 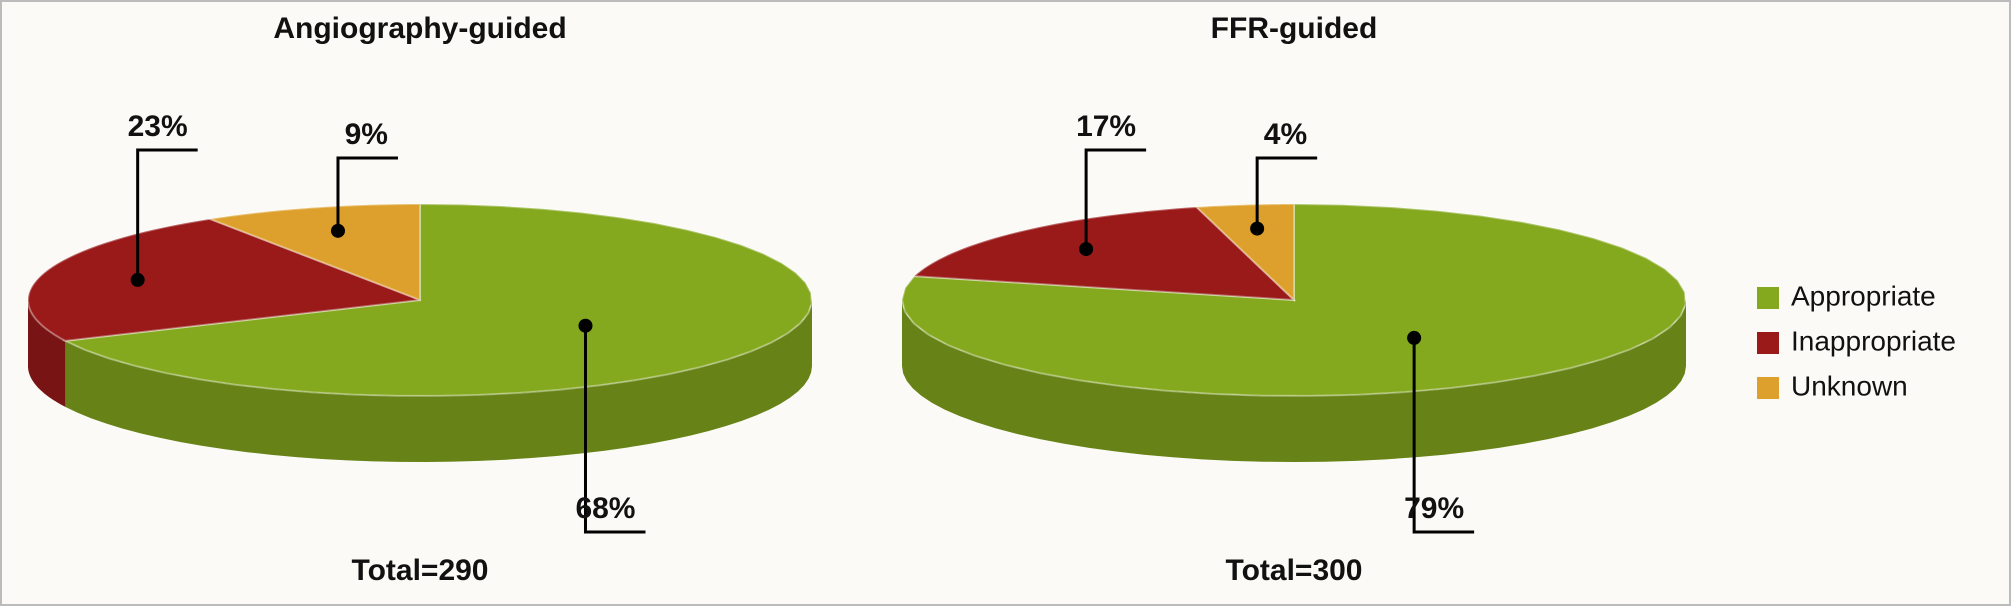 What do you see at coordinates (158, 126) in the screenshot?
I see `value-label: 23%` at bounding box center [158, 126].